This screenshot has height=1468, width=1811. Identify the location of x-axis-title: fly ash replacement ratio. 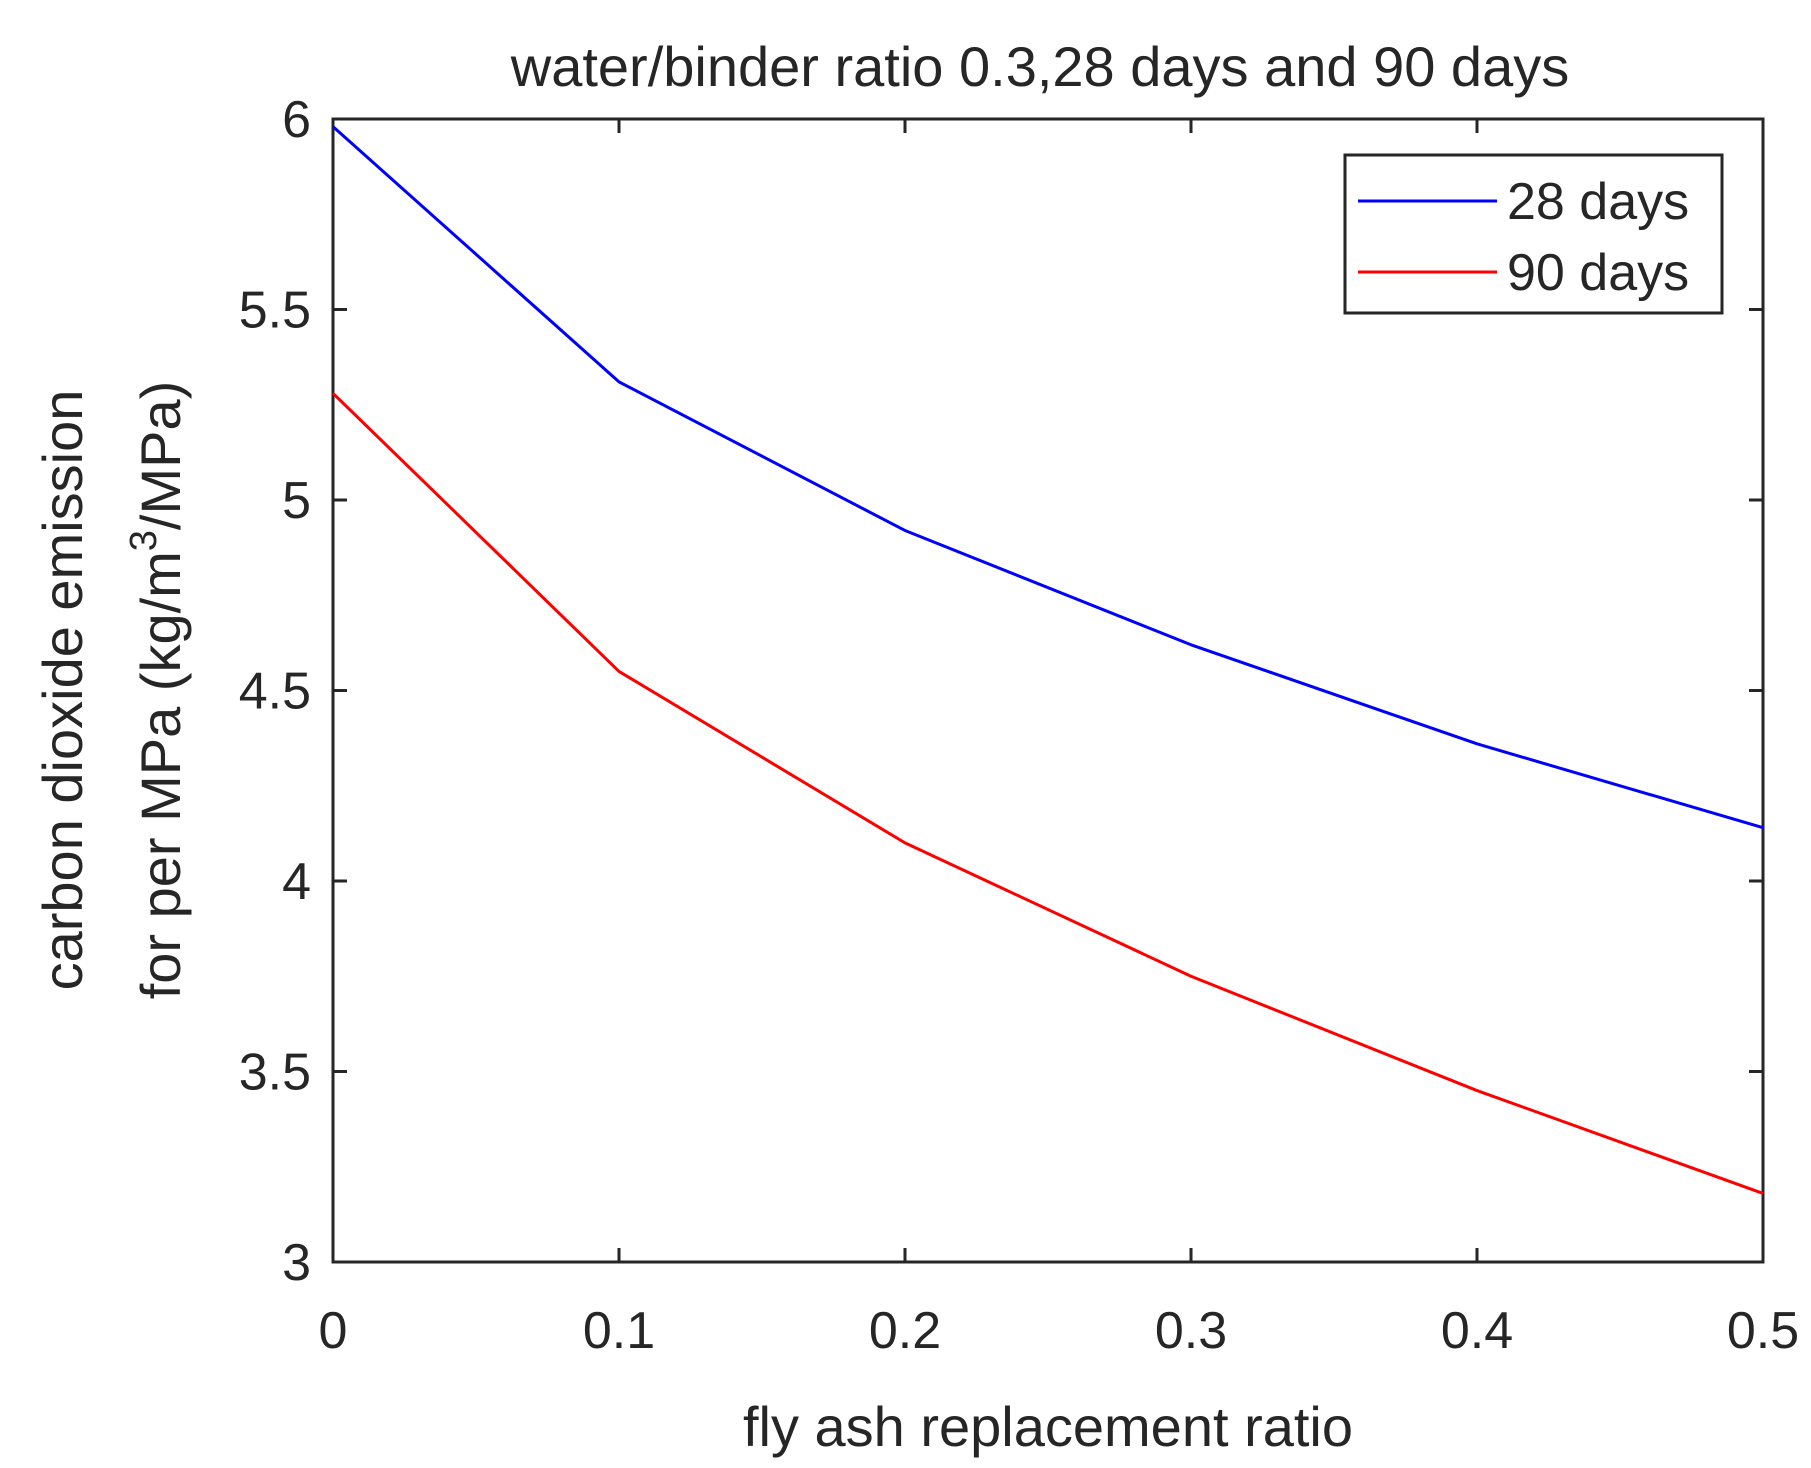
(1048, 1426).